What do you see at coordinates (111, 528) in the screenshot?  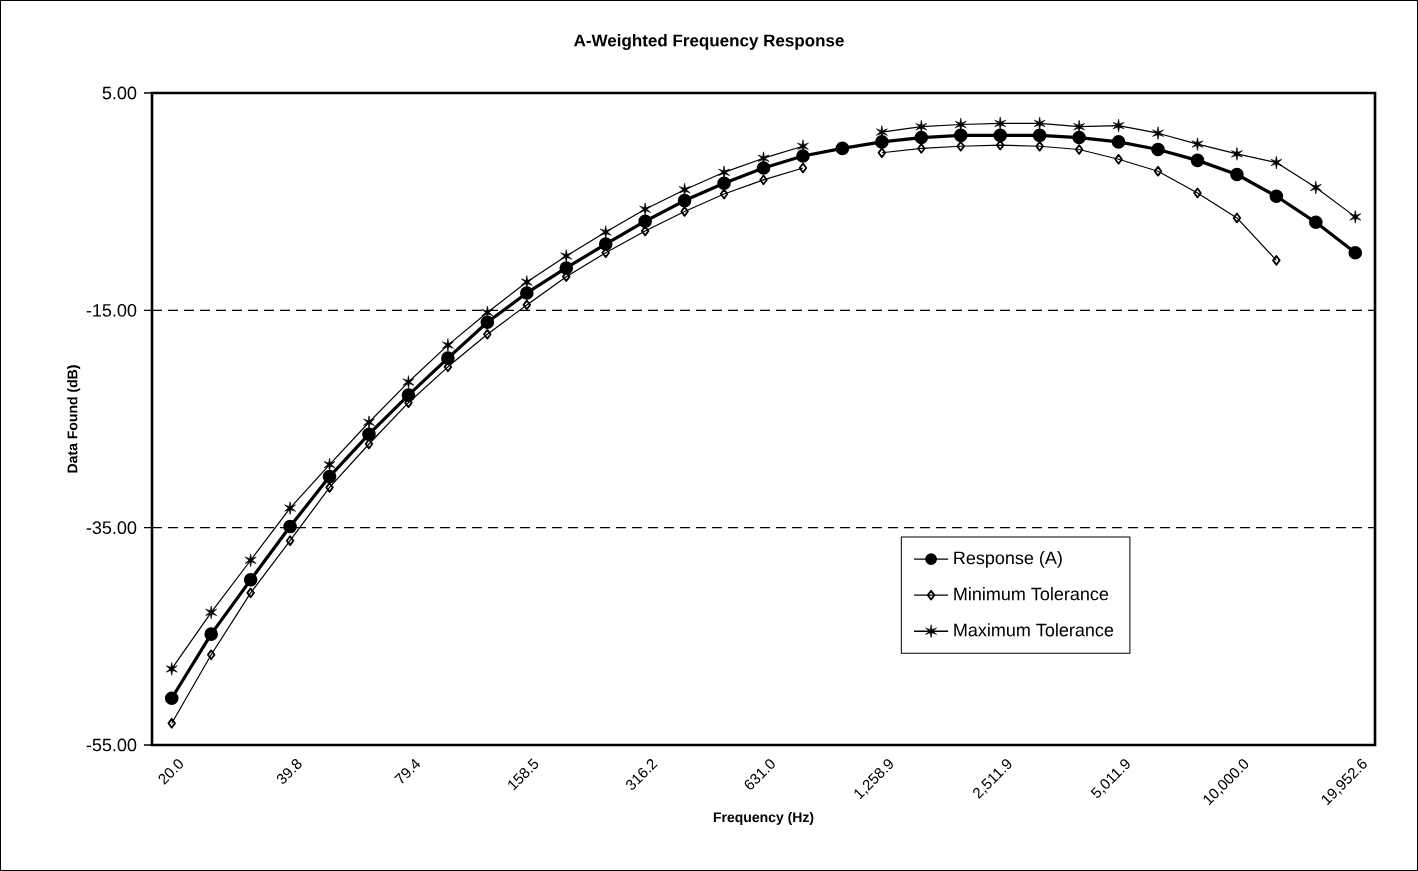 I see `y-tick-label: -35.00` at bounding box center [111, 528].